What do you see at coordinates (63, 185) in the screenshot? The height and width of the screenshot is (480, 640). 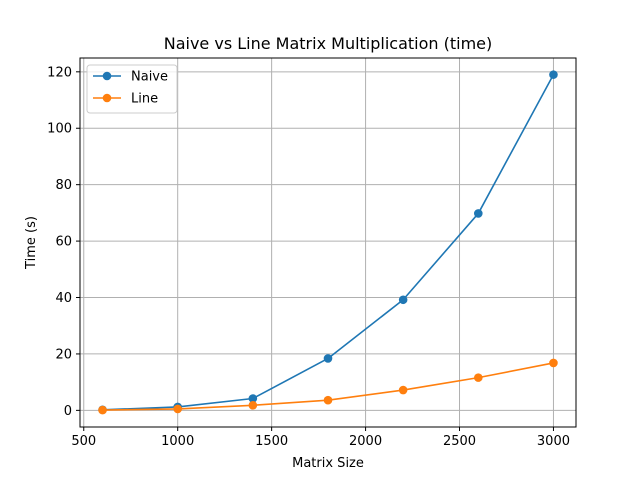 I see `y-tick-label: 80` at bounding box center [63, 185].